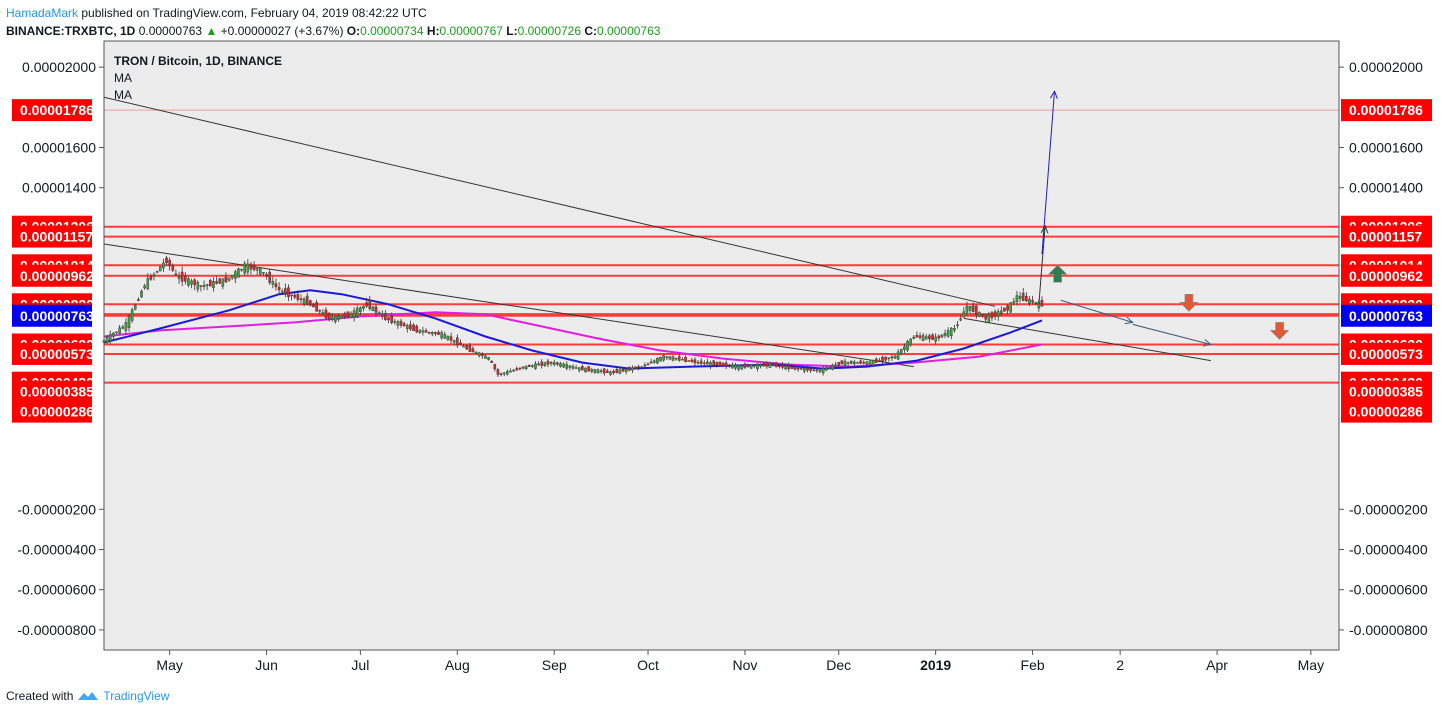  Describe the element at coordinates (169, 665) in the screenshot. I see `x-tick-label: May` at that location.